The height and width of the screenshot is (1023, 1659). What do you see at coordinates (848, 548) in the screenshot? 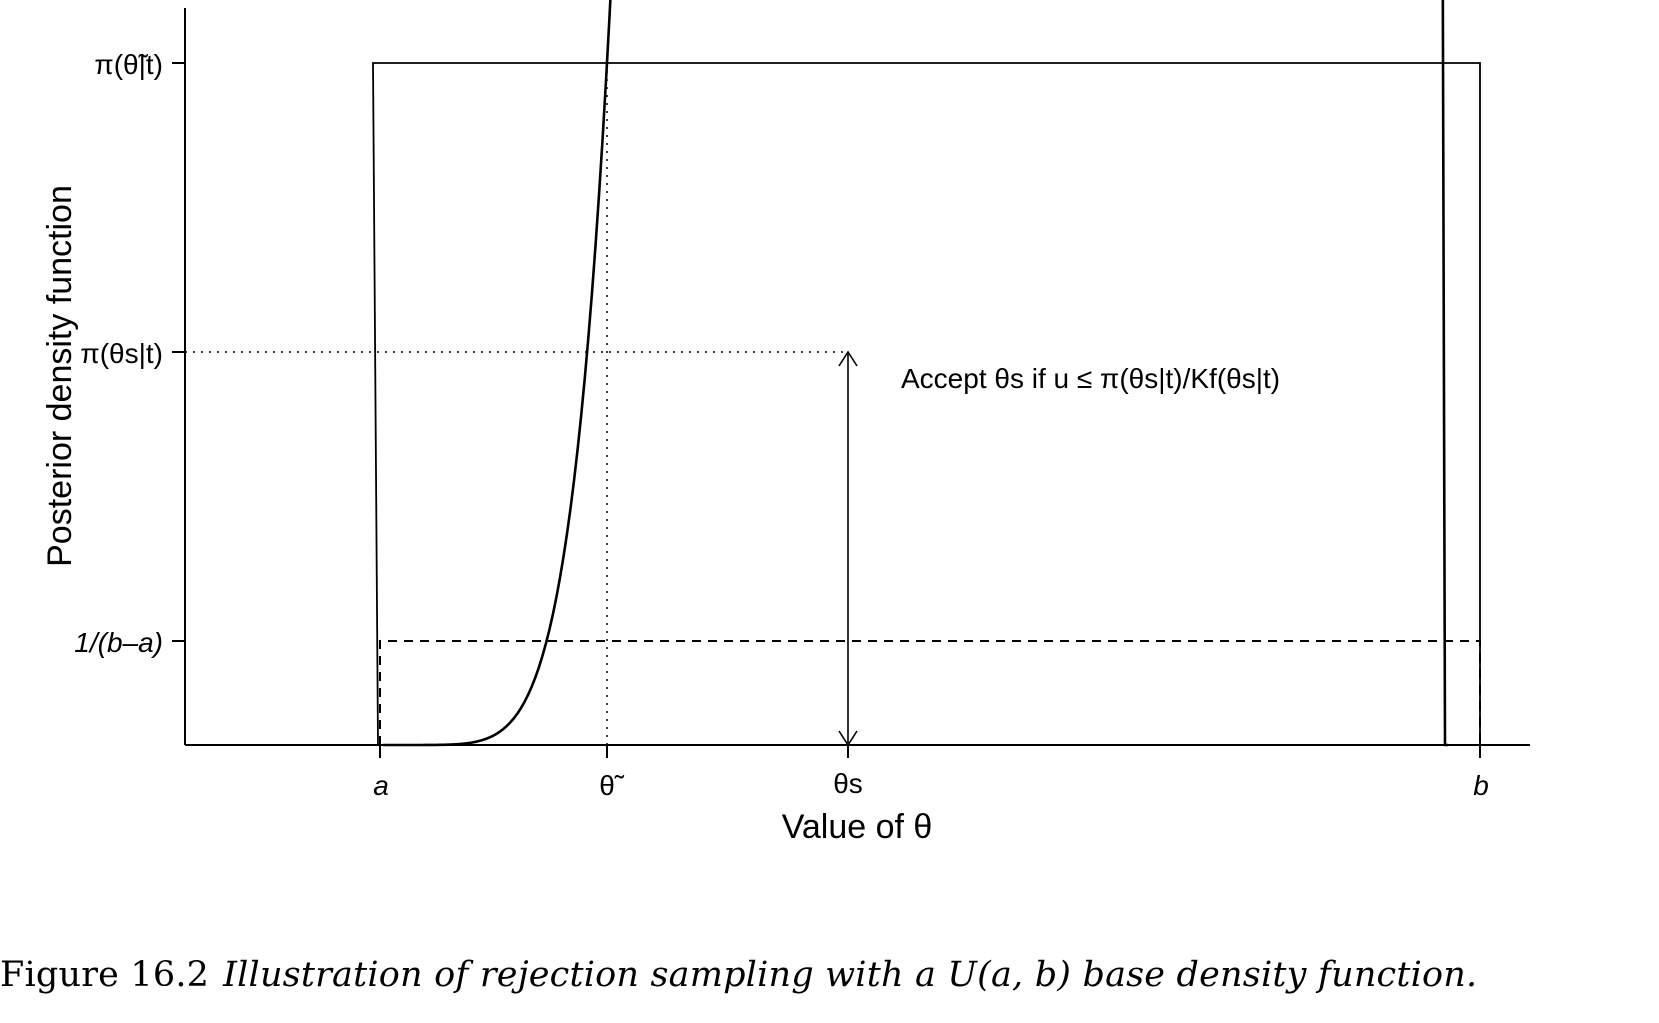
I see `theta-s-arrow` at bounding box center [848, 548].